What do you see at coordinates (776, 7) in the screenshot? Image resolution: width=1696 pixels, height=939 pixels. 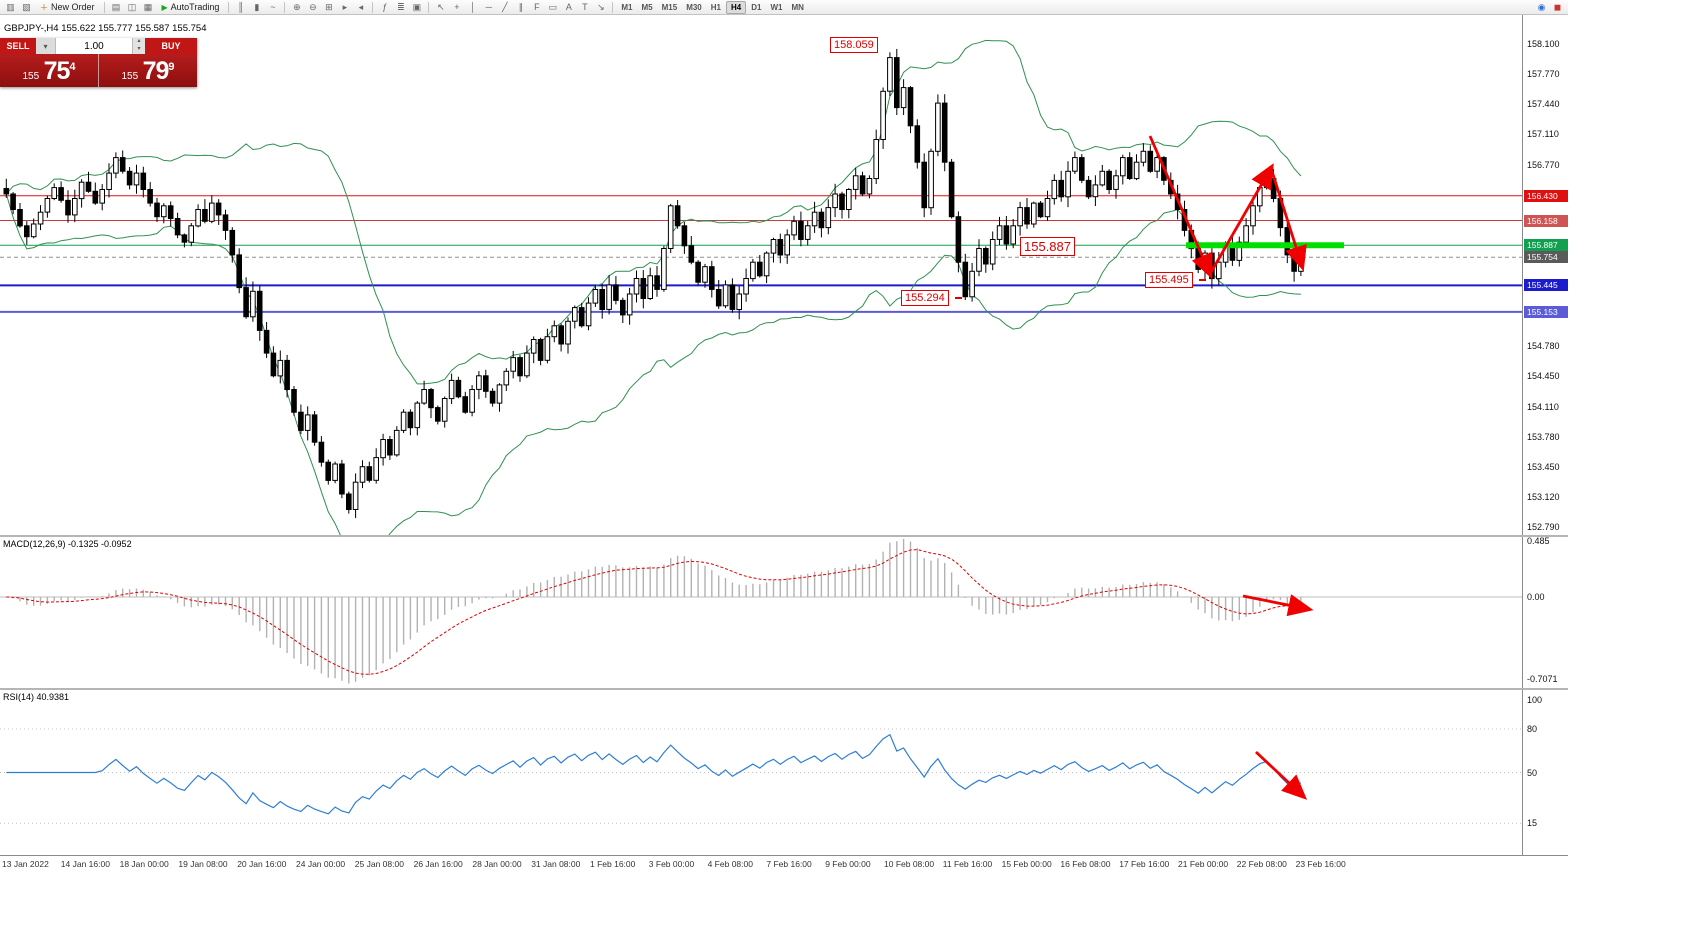 I see `timeframe-w1-button: W1` at bounding box center [776, 7].